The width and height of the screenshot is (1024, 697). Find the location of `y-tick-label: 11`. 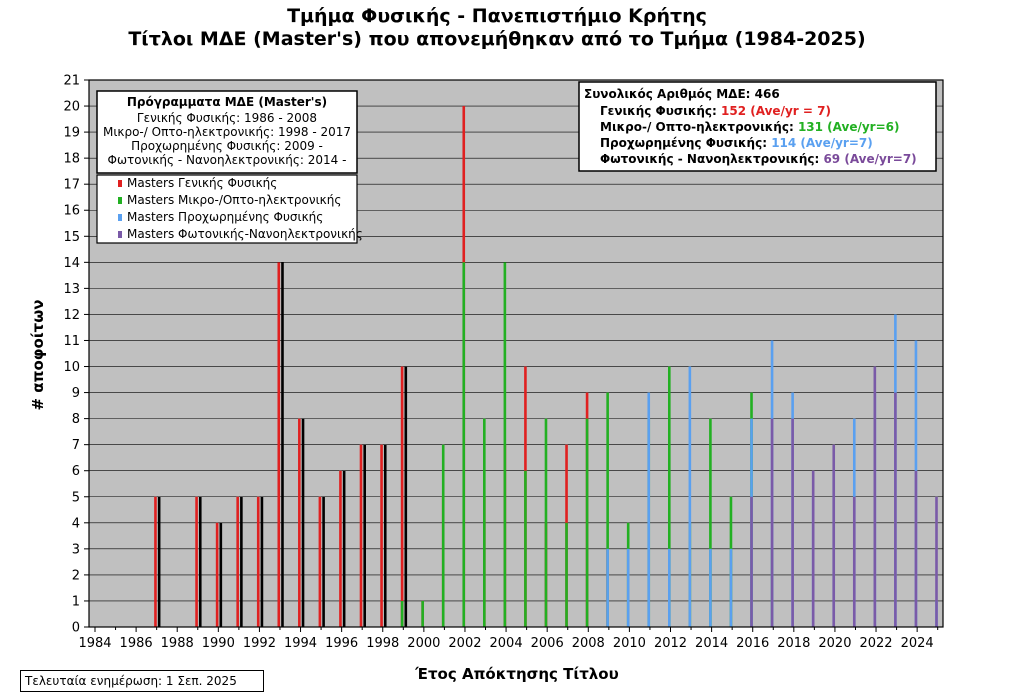

y-tick-label: 11 is located at coordinates (71, 341).